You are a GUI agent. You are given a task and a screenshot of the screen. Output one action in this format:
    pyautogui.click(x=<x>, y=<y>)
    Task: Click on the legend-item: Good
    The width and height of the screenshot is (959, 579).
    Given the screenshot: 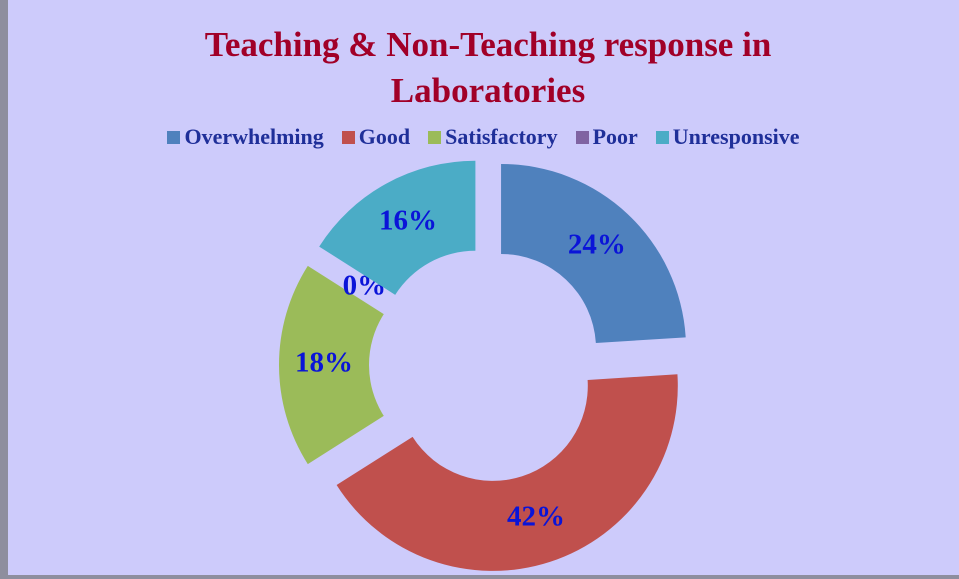 What is the action you would take?
    pyautogui.click(x=376, y=137)
    